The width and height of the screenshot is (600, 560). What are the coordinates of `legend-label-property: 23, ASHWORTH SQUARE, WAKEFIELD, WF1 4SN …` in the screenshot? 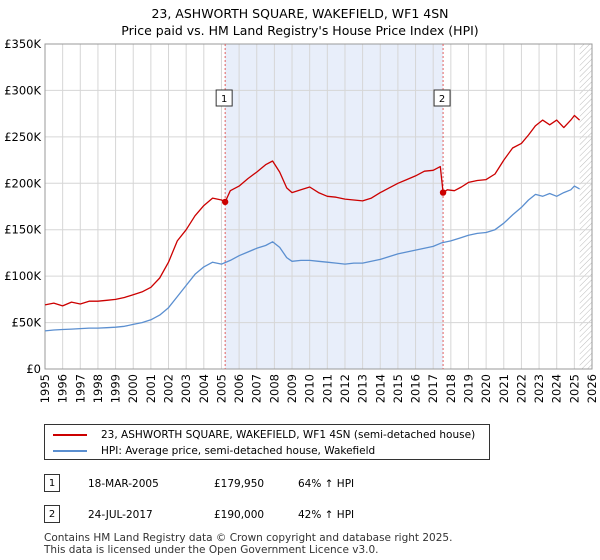 It's located at (288, 435).